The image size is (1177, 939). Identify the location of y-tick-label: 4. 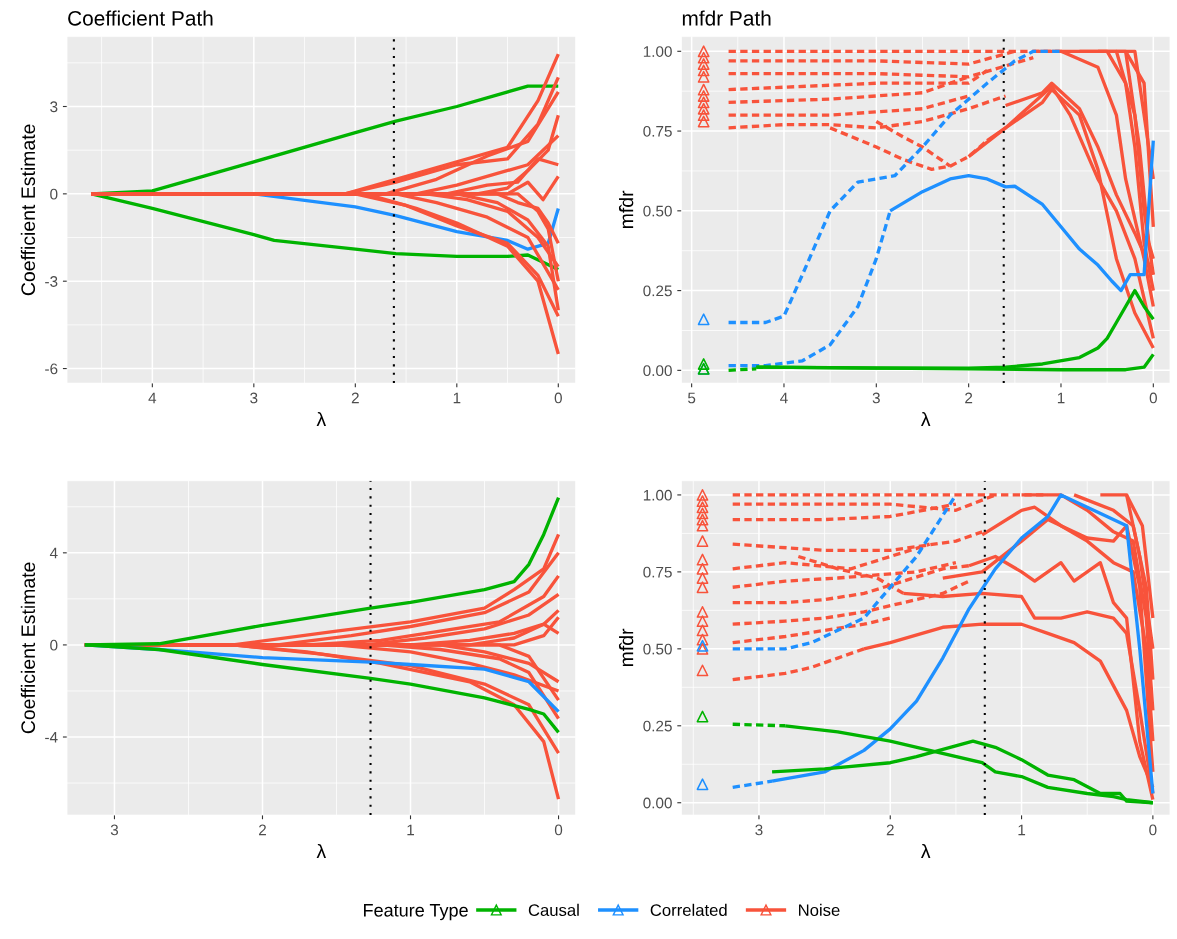
(53, 553).